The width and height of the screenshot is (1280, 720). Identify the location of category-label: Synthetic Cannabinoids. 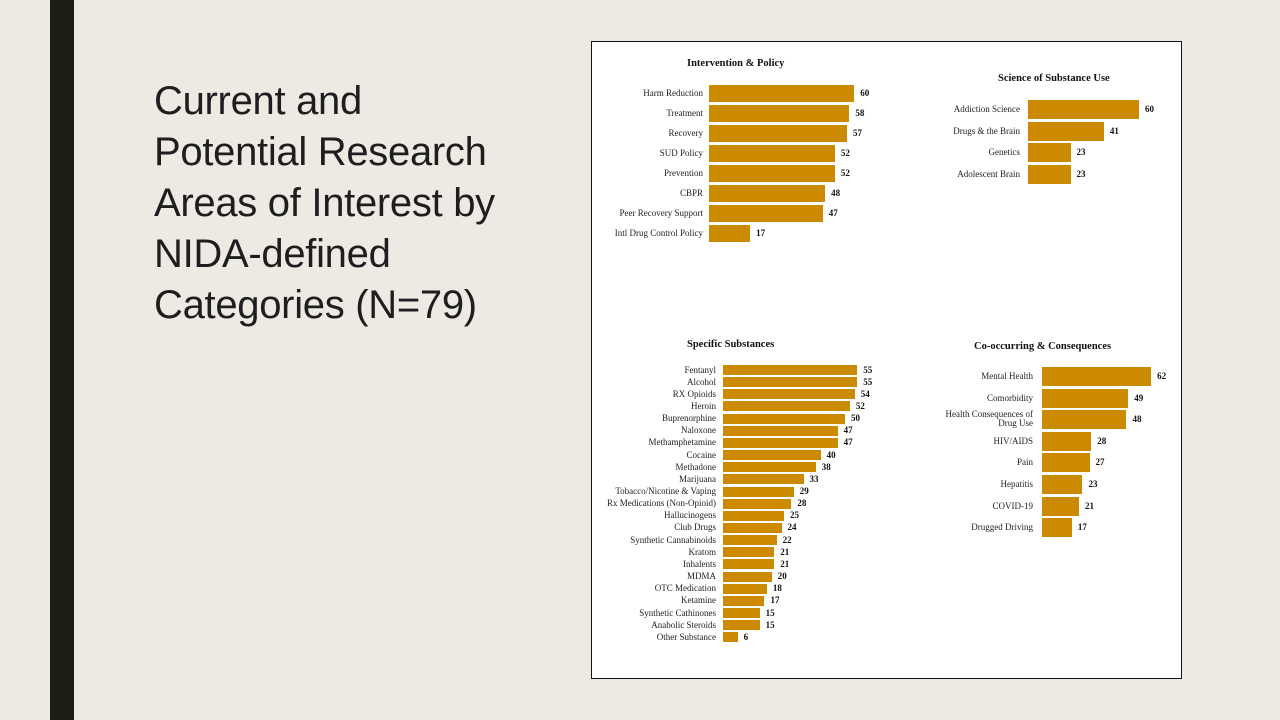
(673, 539).